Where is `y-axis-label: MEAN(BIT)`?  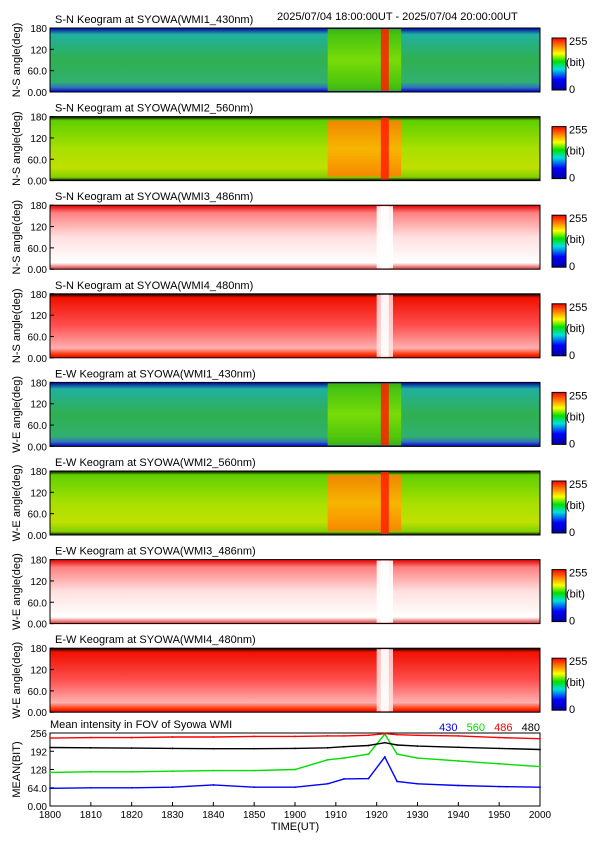
y-axis-label: MEAN(BIT) is located at coordinates (17, 769).